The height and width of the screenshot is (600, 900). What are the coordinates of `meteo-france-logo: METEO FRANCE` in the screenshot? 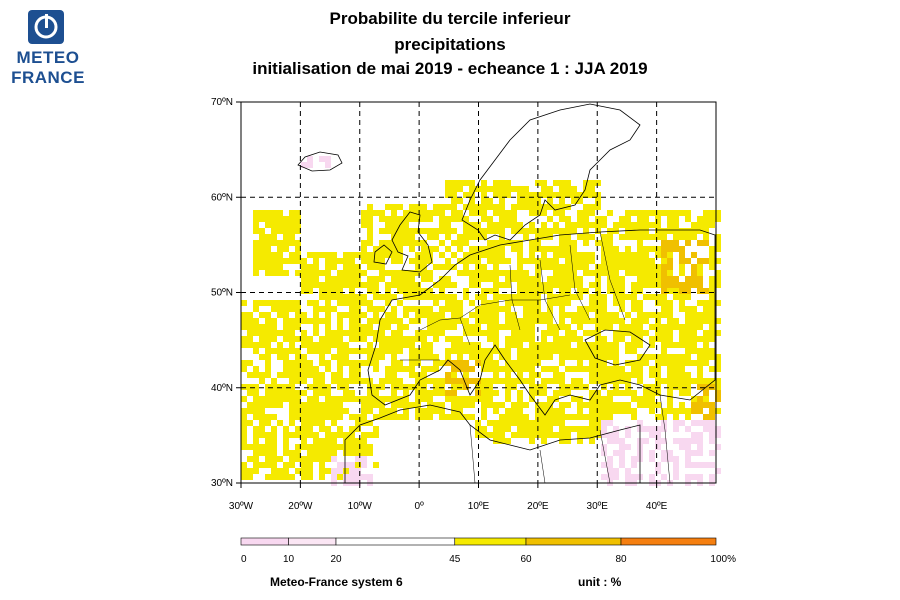 It's located at (48, 50).